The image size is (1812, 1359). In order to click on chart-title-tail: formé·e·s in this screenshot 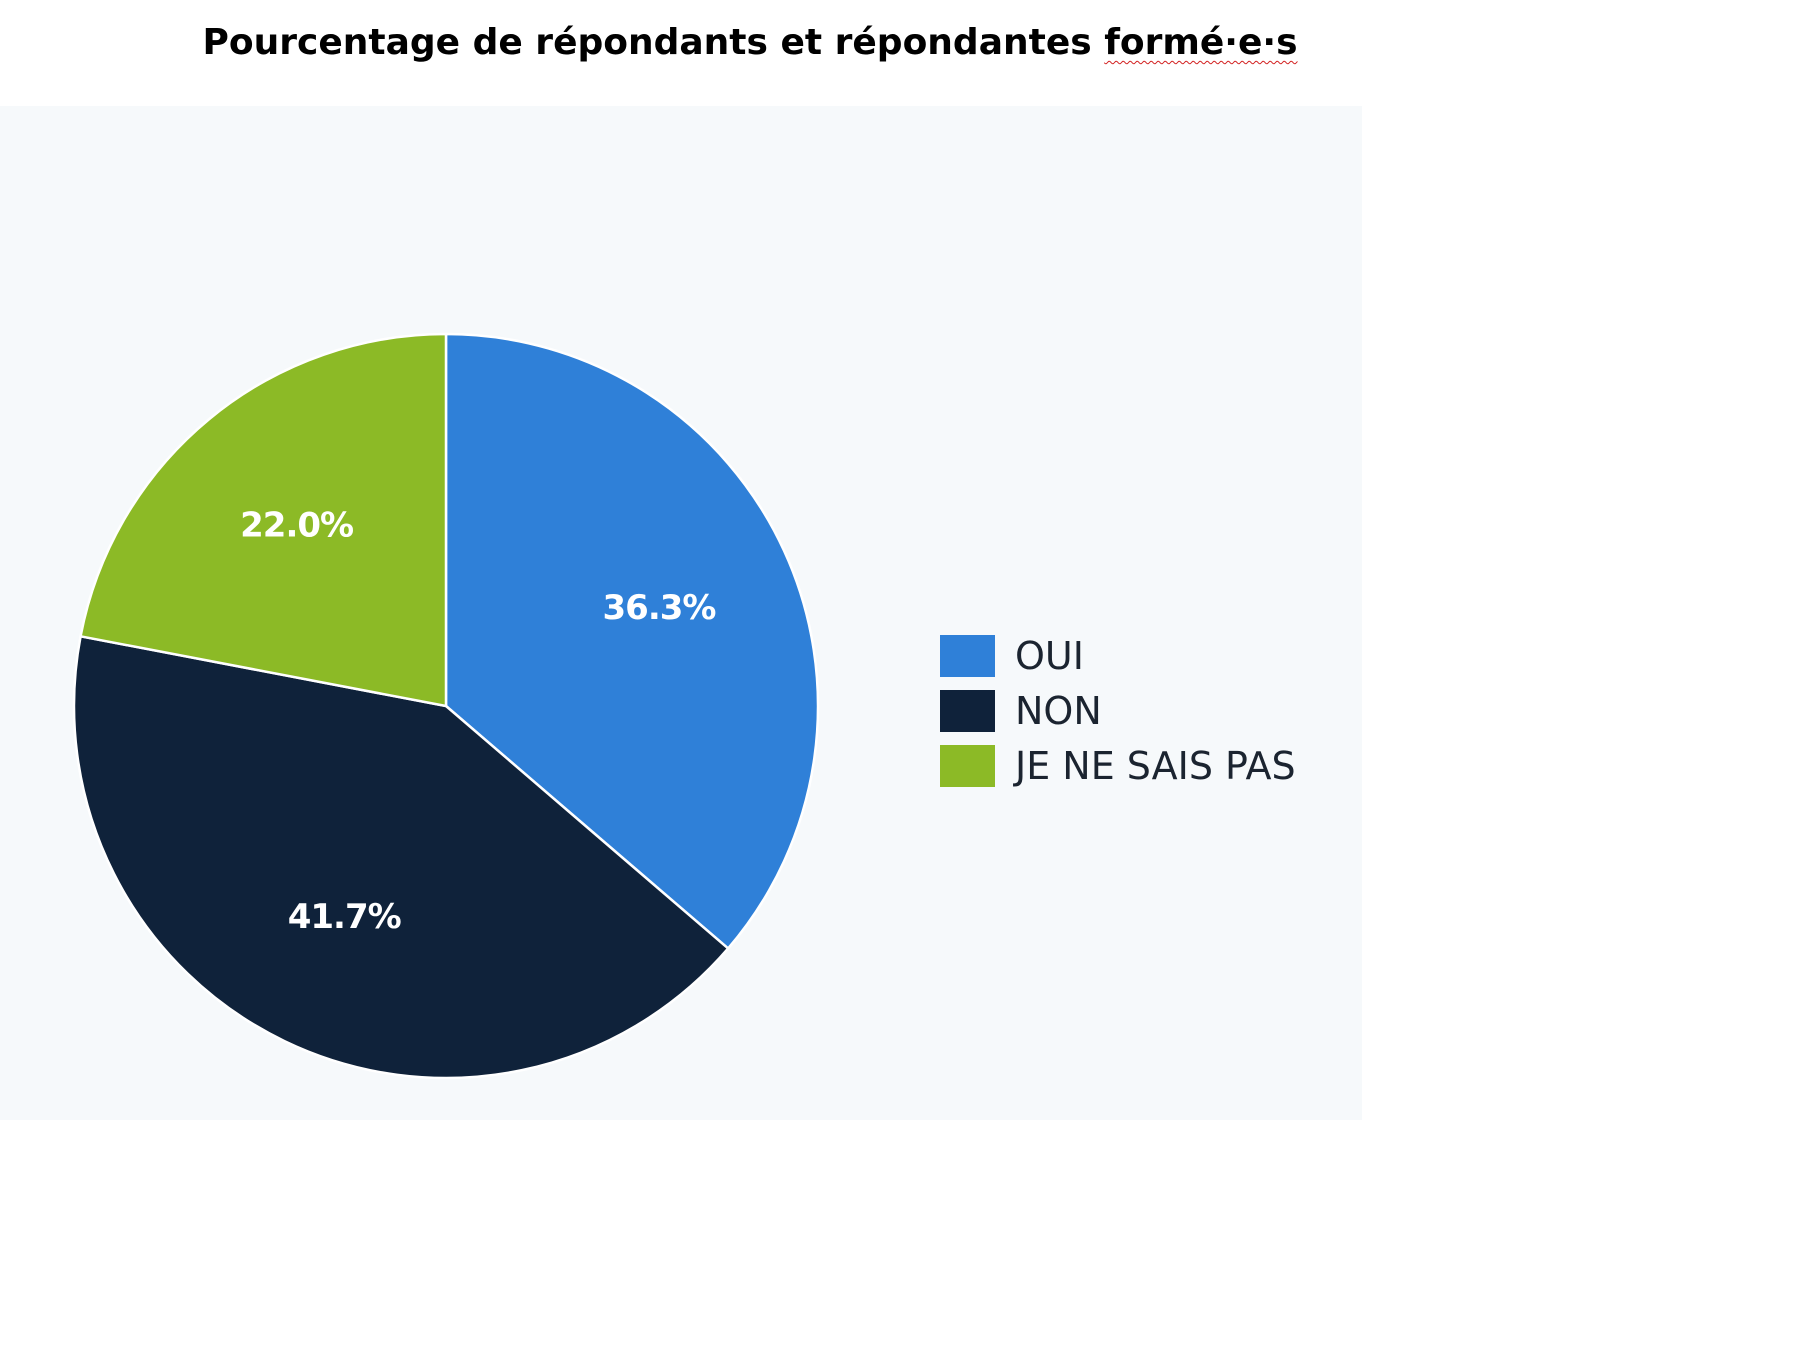, I will do `click(1201, 42)`.